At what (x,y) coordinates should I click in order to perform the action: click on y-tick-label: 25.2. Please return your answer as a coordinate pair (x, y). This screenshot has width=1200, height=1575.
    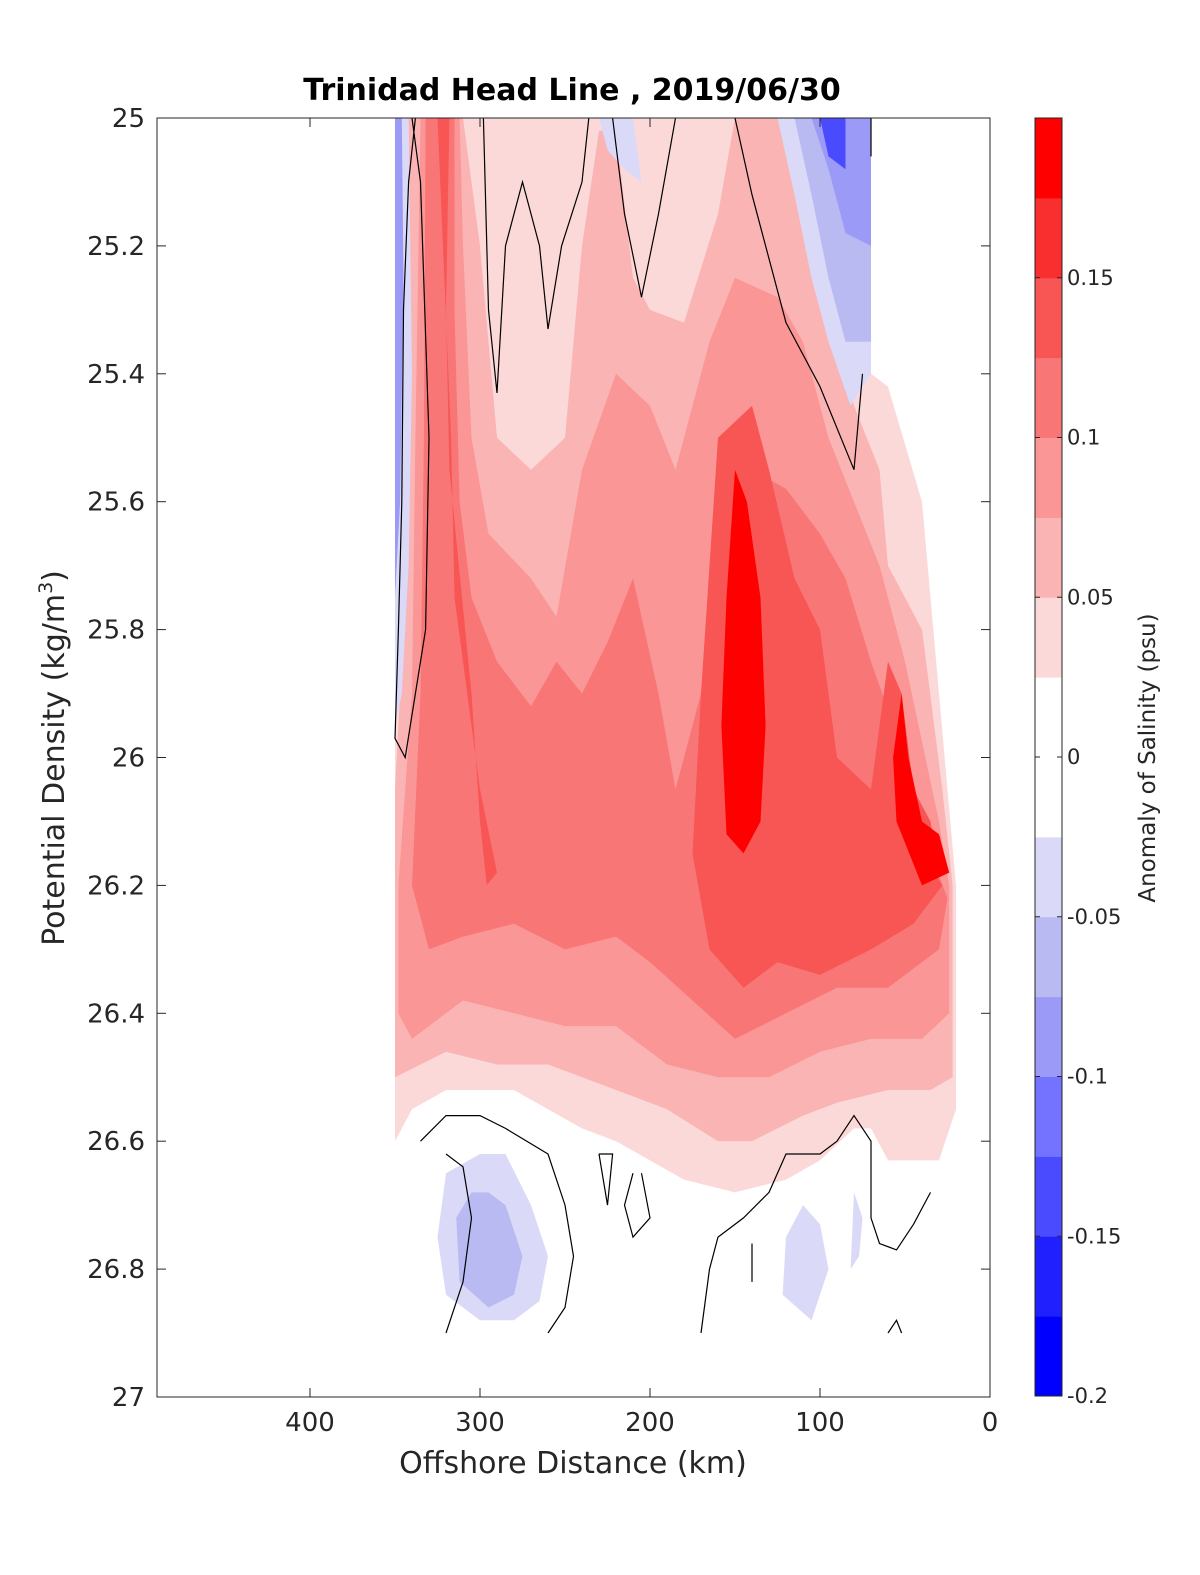
    Looking at the image, I should click on (116, 247).